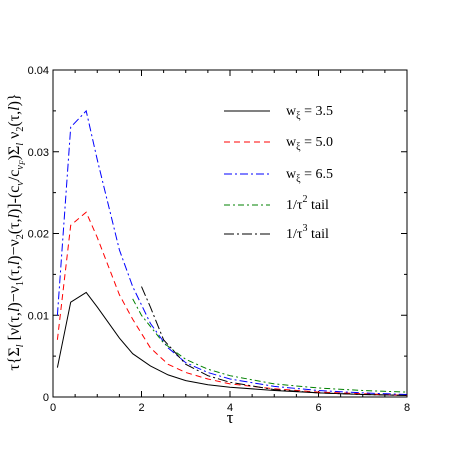  Describe the element at coordinates (309, 144) in the screenshot. I see `legend-label-1: wξ = 5.0` at that location.